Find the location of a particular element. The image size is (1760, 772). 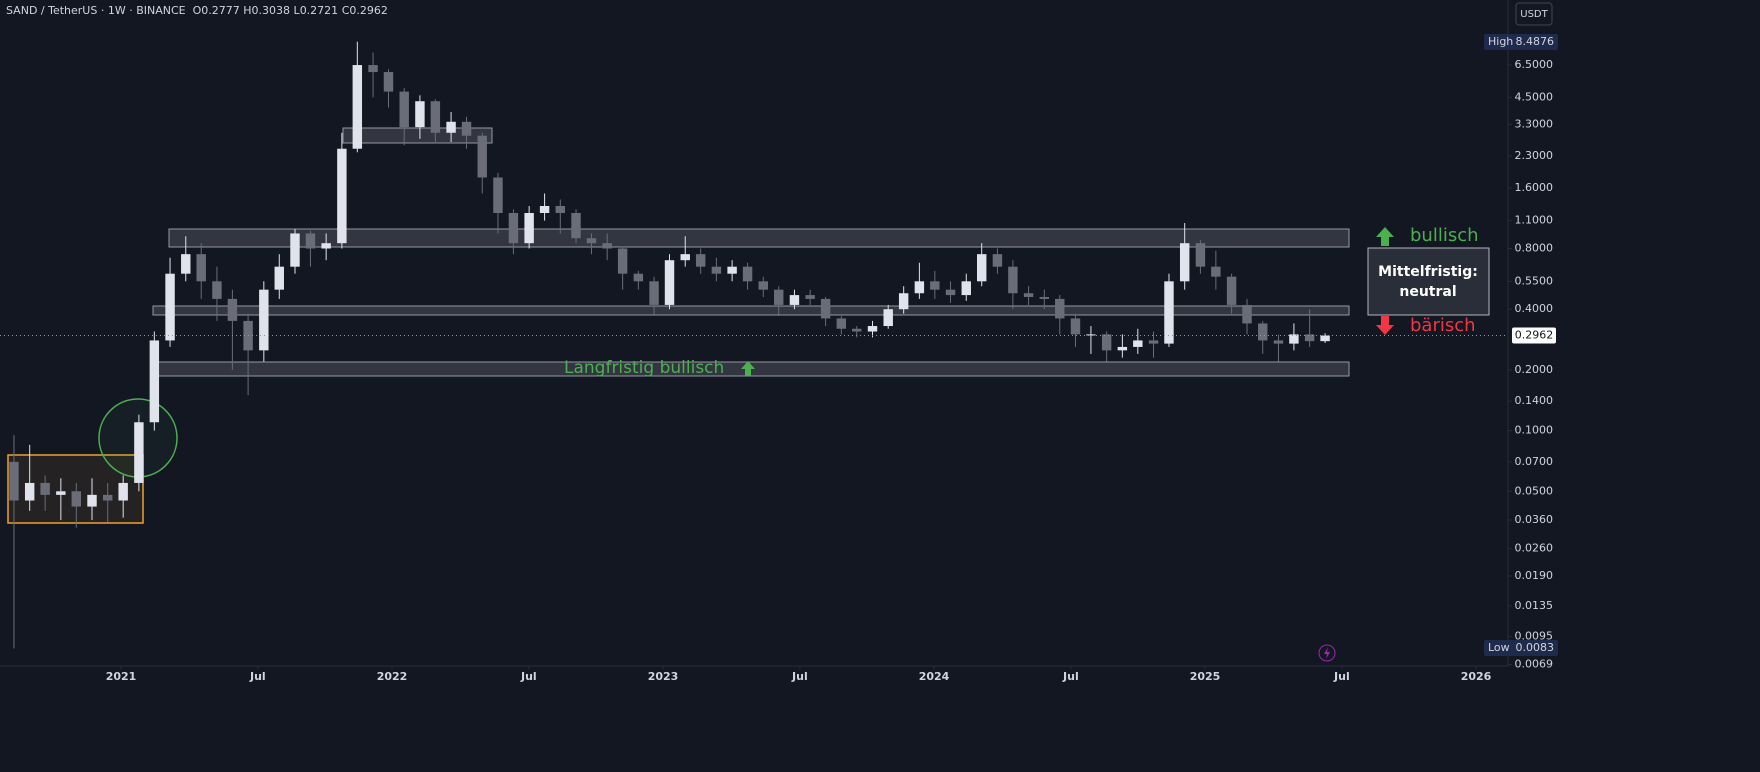

y-tick-label: 0.0135 is located at coordinates (1534, 605).